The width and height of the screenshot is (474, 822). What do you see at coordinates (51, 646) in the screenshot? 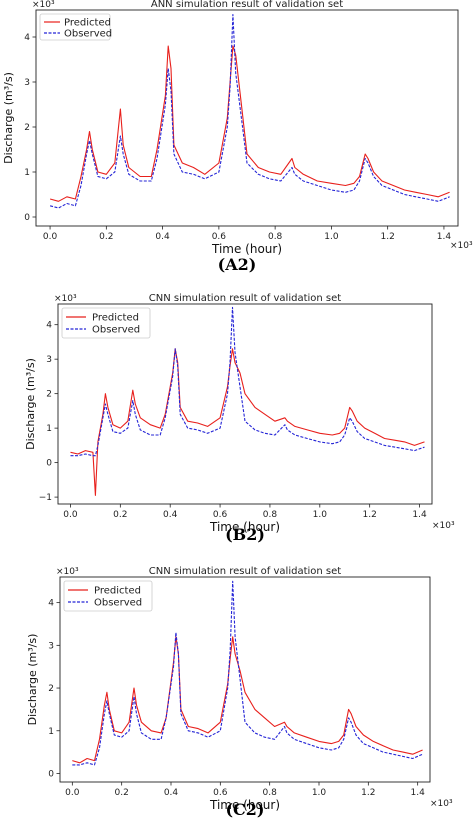
I see `panel-3-y-tick-label: 3` at bounding box center [51, 646].